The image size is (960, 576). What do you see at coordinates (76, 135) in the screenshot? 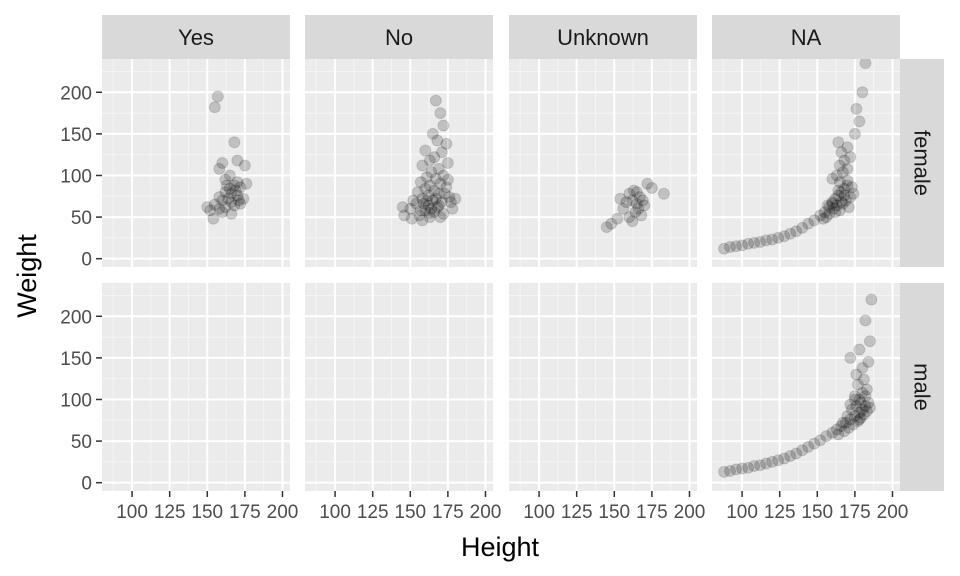
I see `y-tick-label: 150` at bounding box center [76, 135].